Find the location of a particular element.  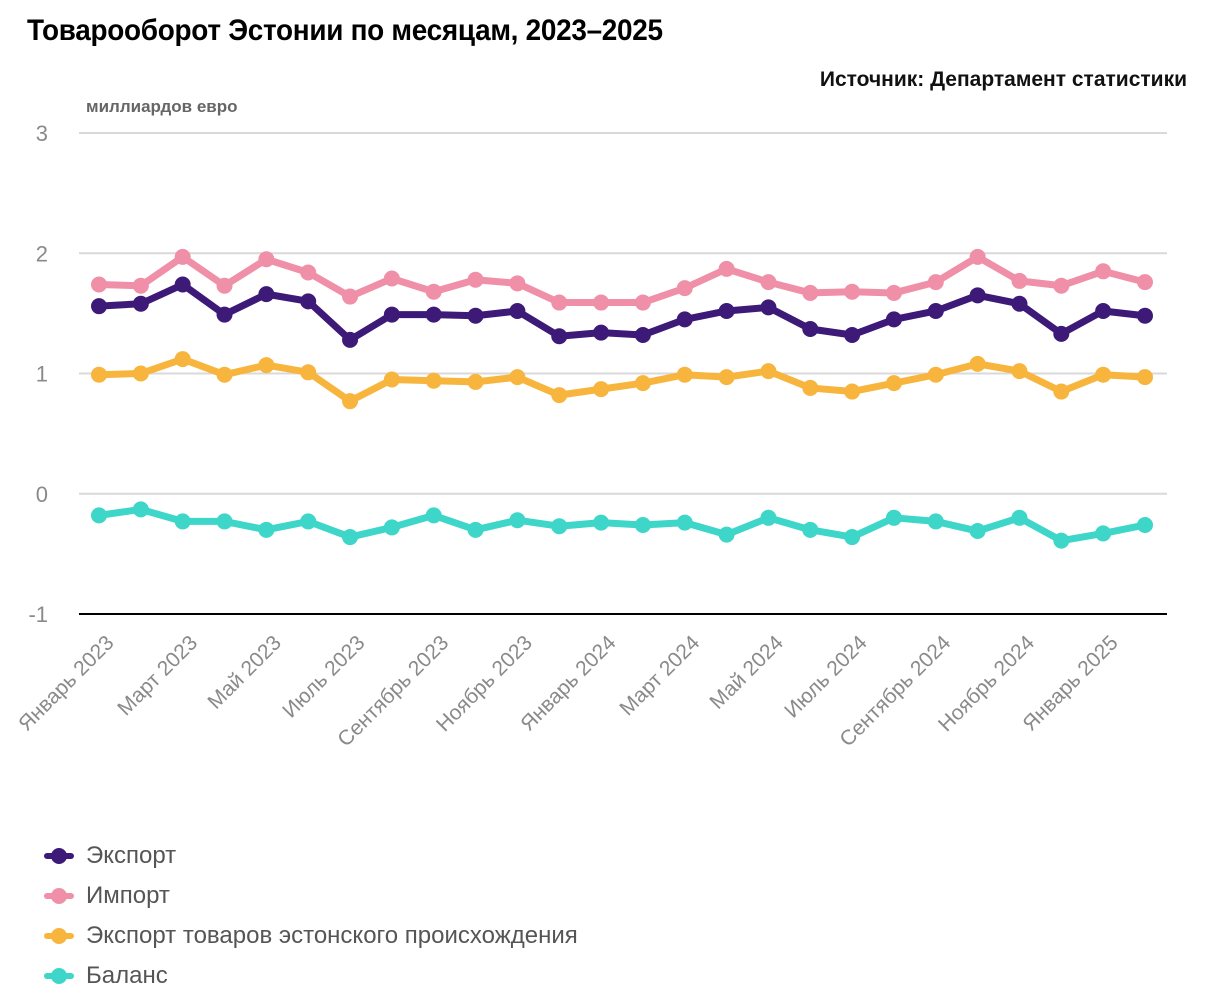

legend-item-import: Импорт is located at coordinates (310, 896).